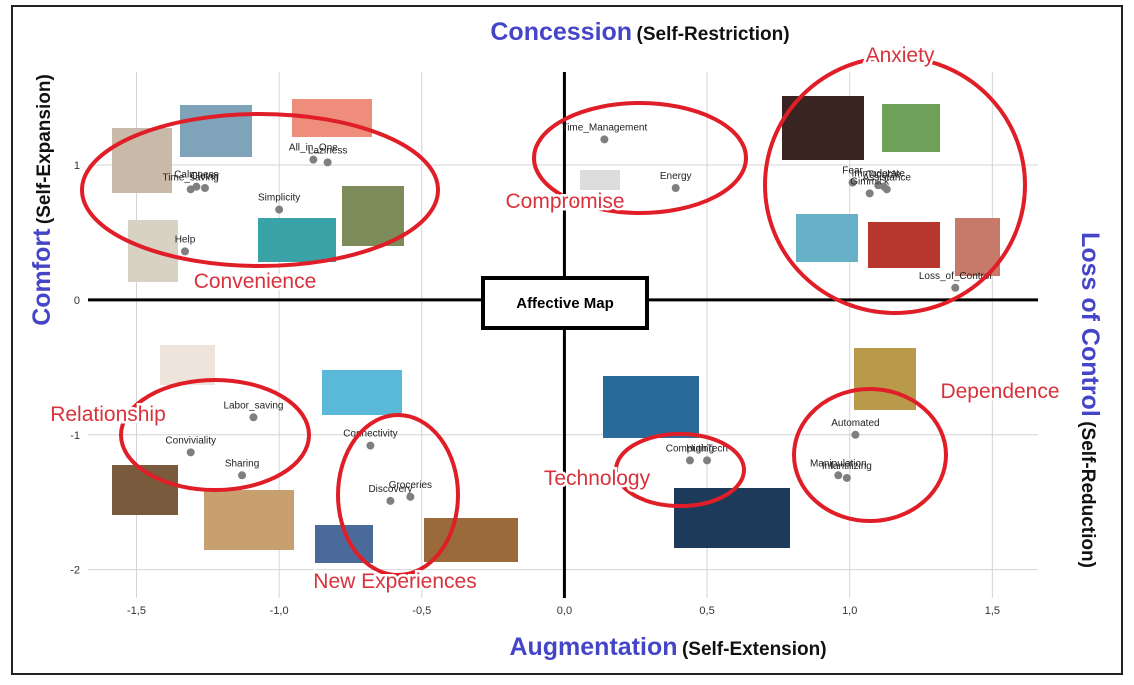 This screenshot has width=1134, height=685. I want to click on point-label: HighTech, so click(707, 448).